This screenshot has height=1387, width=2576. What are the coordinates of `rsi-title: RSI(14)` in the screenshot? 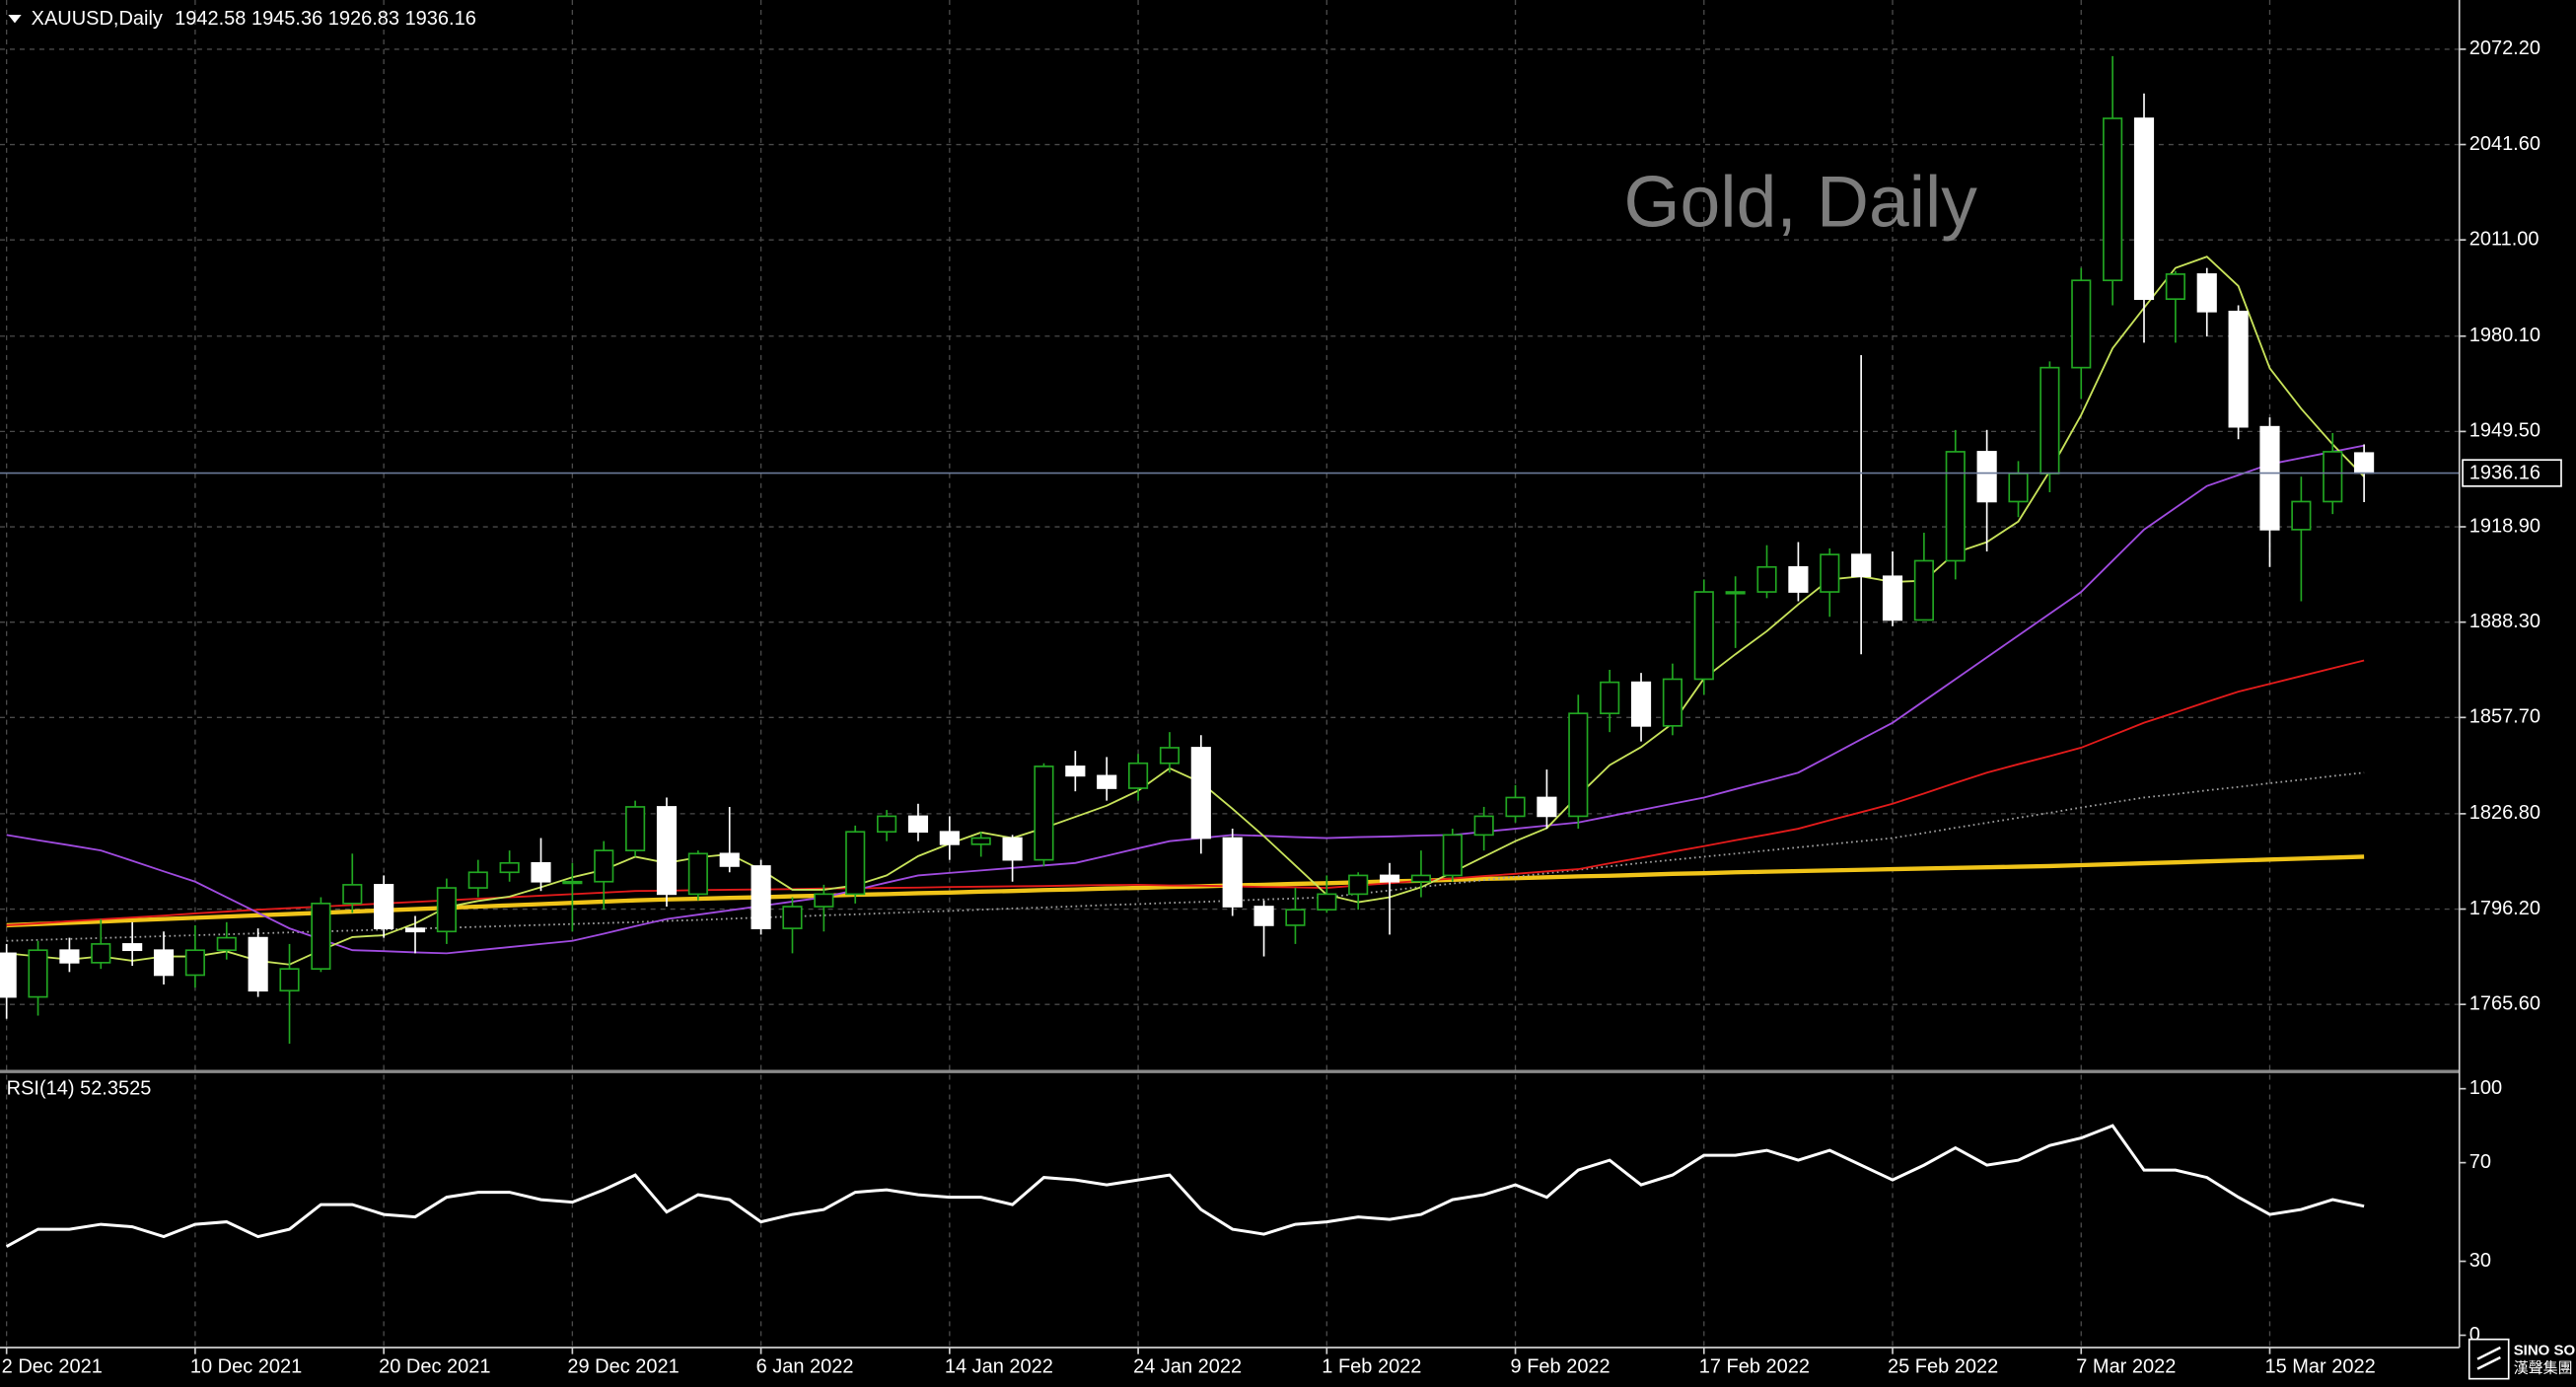 It's located at (41, 1089).